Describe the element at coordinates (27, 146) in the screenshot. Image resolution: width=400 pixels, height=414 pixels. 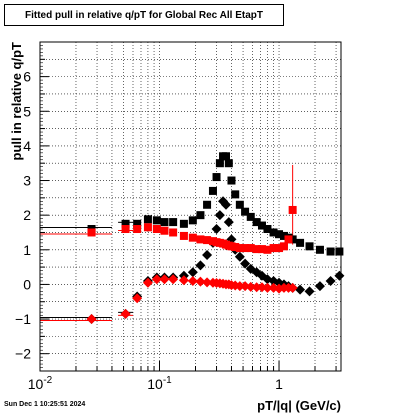
I see `y-tick-label: 4` at that location.